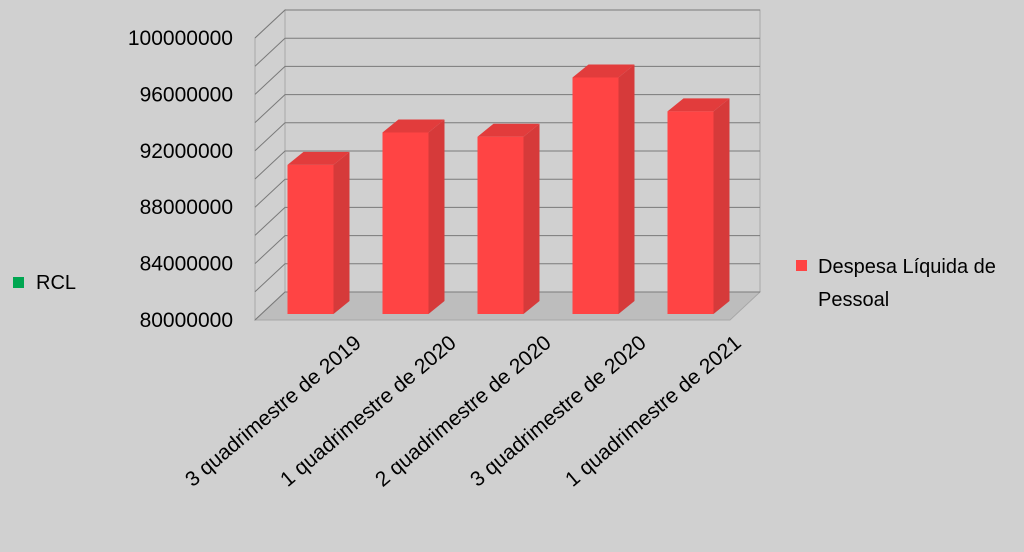 This screenshot has height=552, width=1024. I want to click on x-tick-label: 3 quadrimestre de 2020, so click(558, 411).